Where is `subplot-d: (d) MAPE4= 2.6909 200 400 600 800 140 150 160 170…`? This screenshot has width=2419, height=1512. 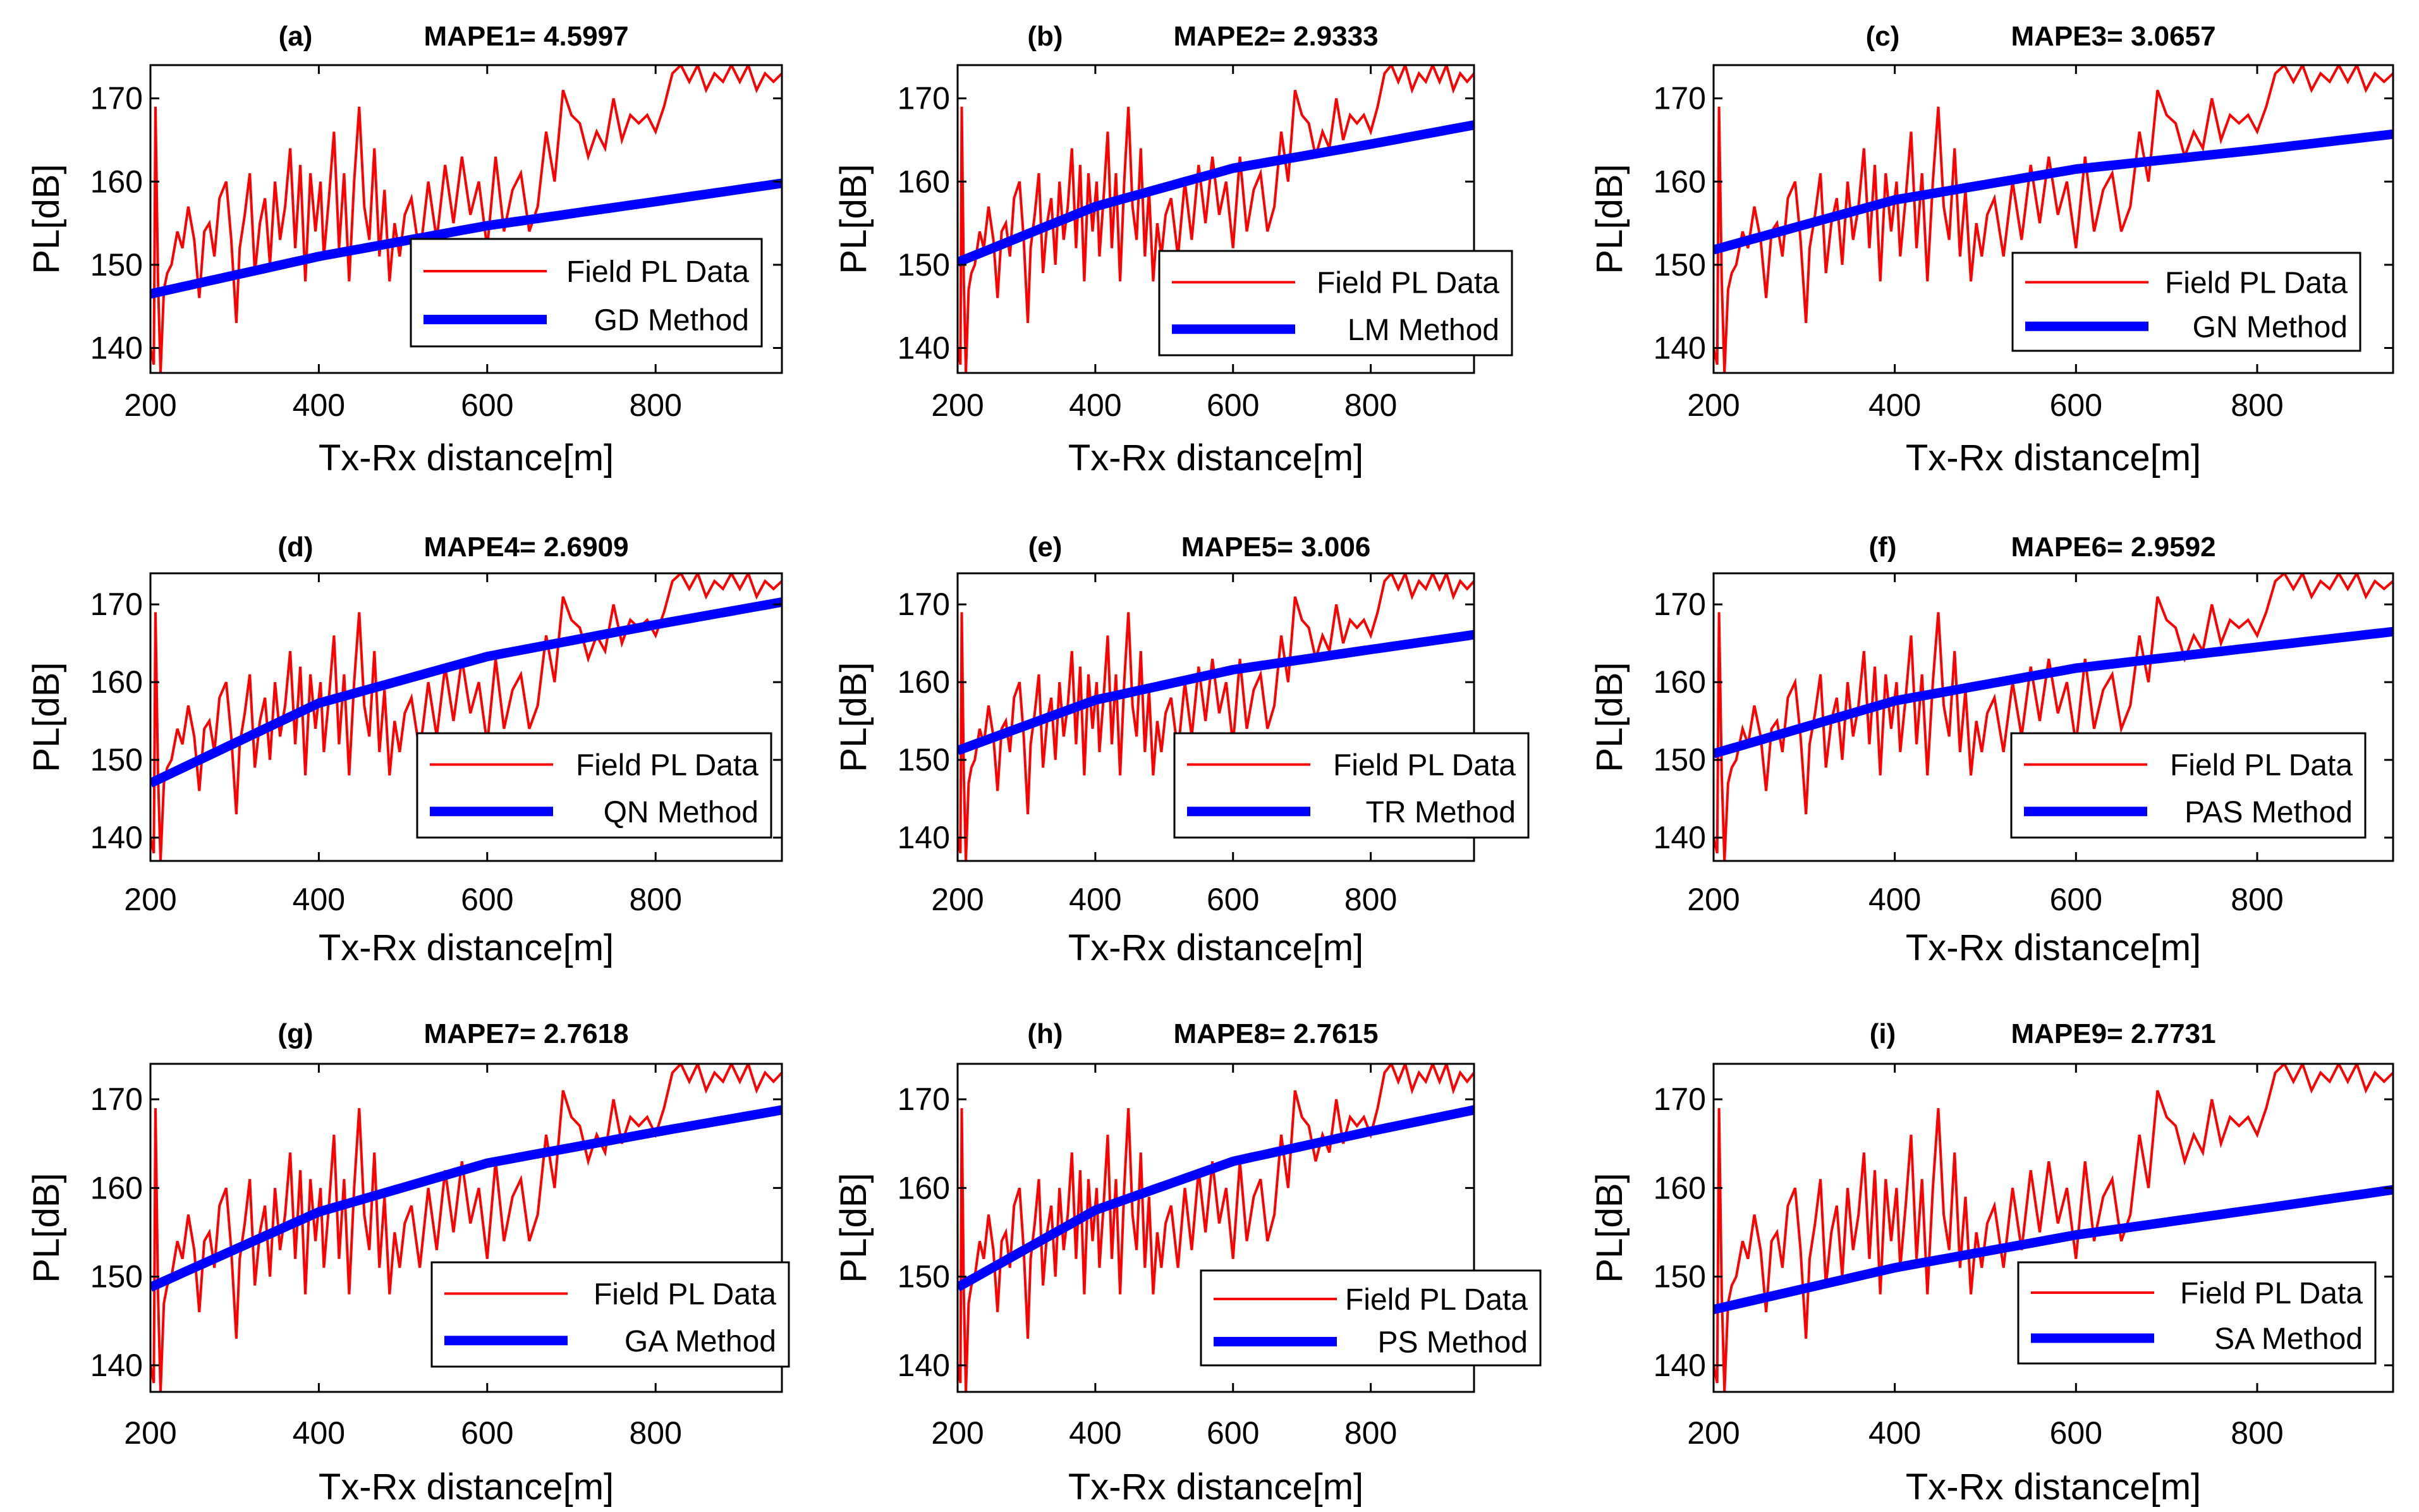 subplot-d: (d) MAPE4= 2.6909 200 400 600 800 140 150 160 170… is located at coordinates (405, 750).